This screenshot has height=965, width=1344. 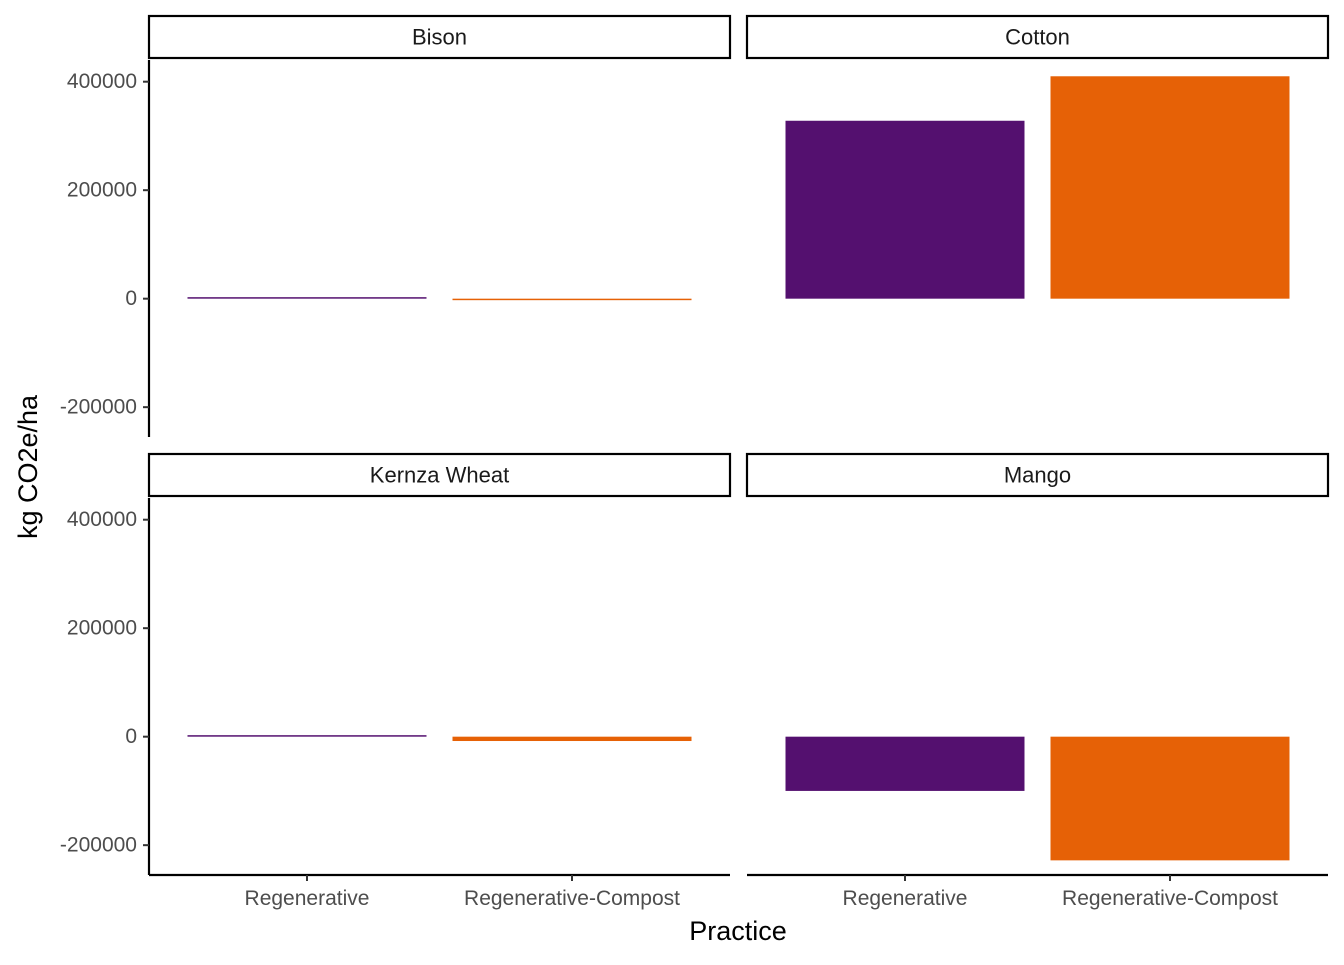 I want to click on bar-kernza-wheat-regenerative-compost, so click(x=572, y=739).